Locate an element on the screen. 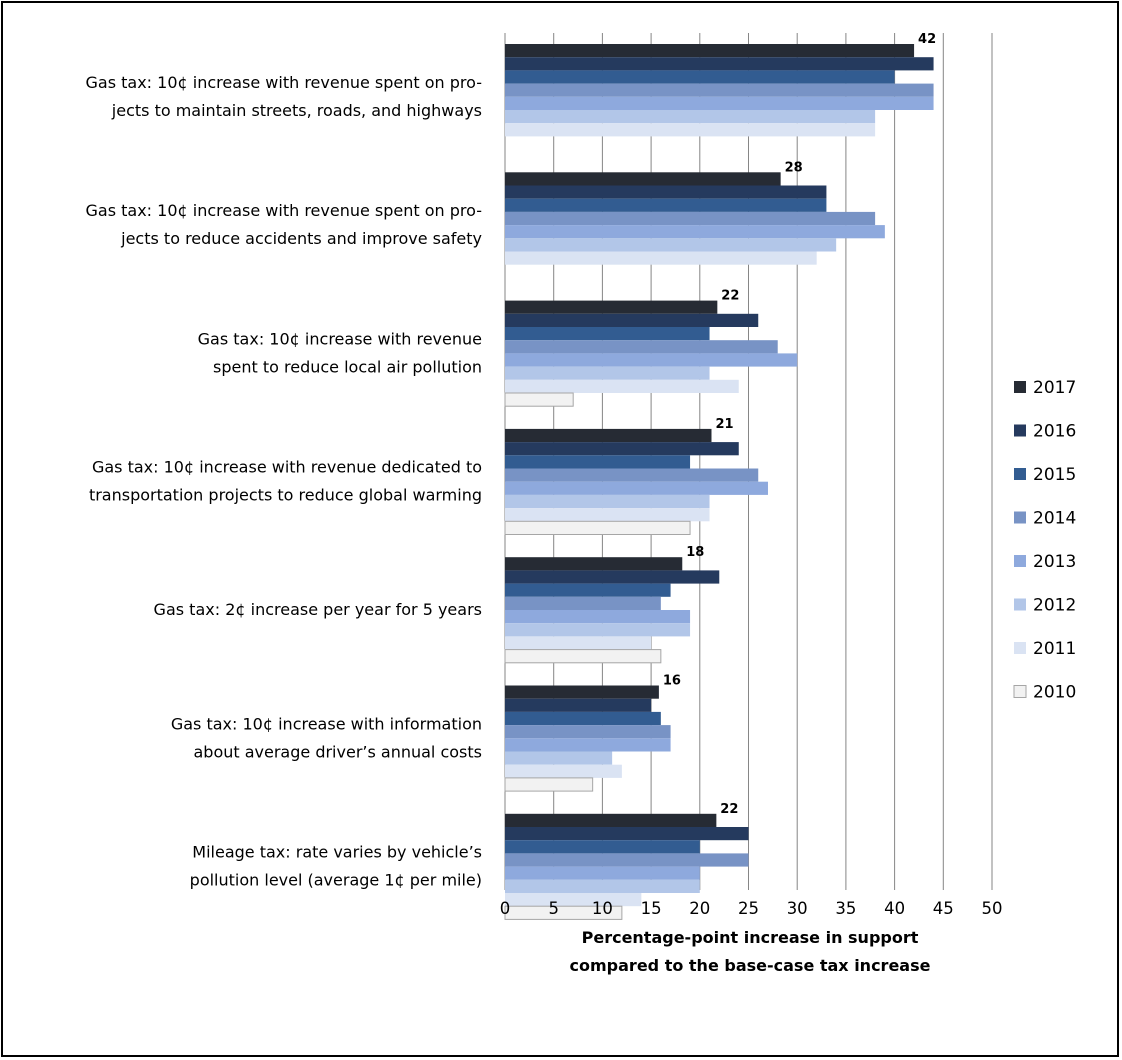 Image resolution: width=1122 pixels, height=1060 pixels. data-label-cat-5: 18 is located at coordinates (695, 552).